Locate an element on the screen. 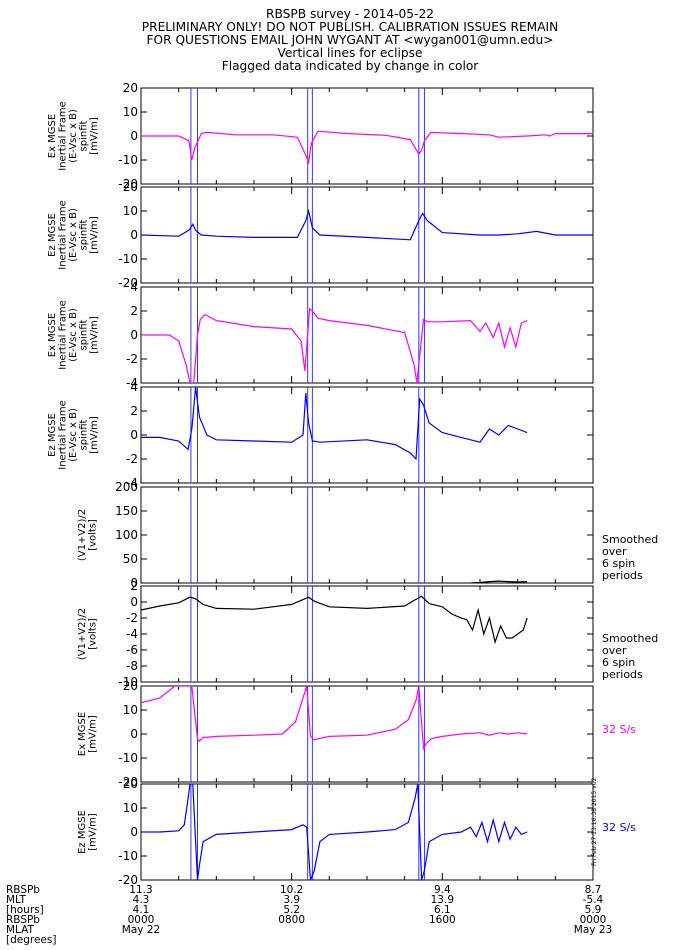 Image resolution: width=700 pixels, height=950 pixels. x-axis-tick-value: 4.3 is located at coordinates (141, 900).